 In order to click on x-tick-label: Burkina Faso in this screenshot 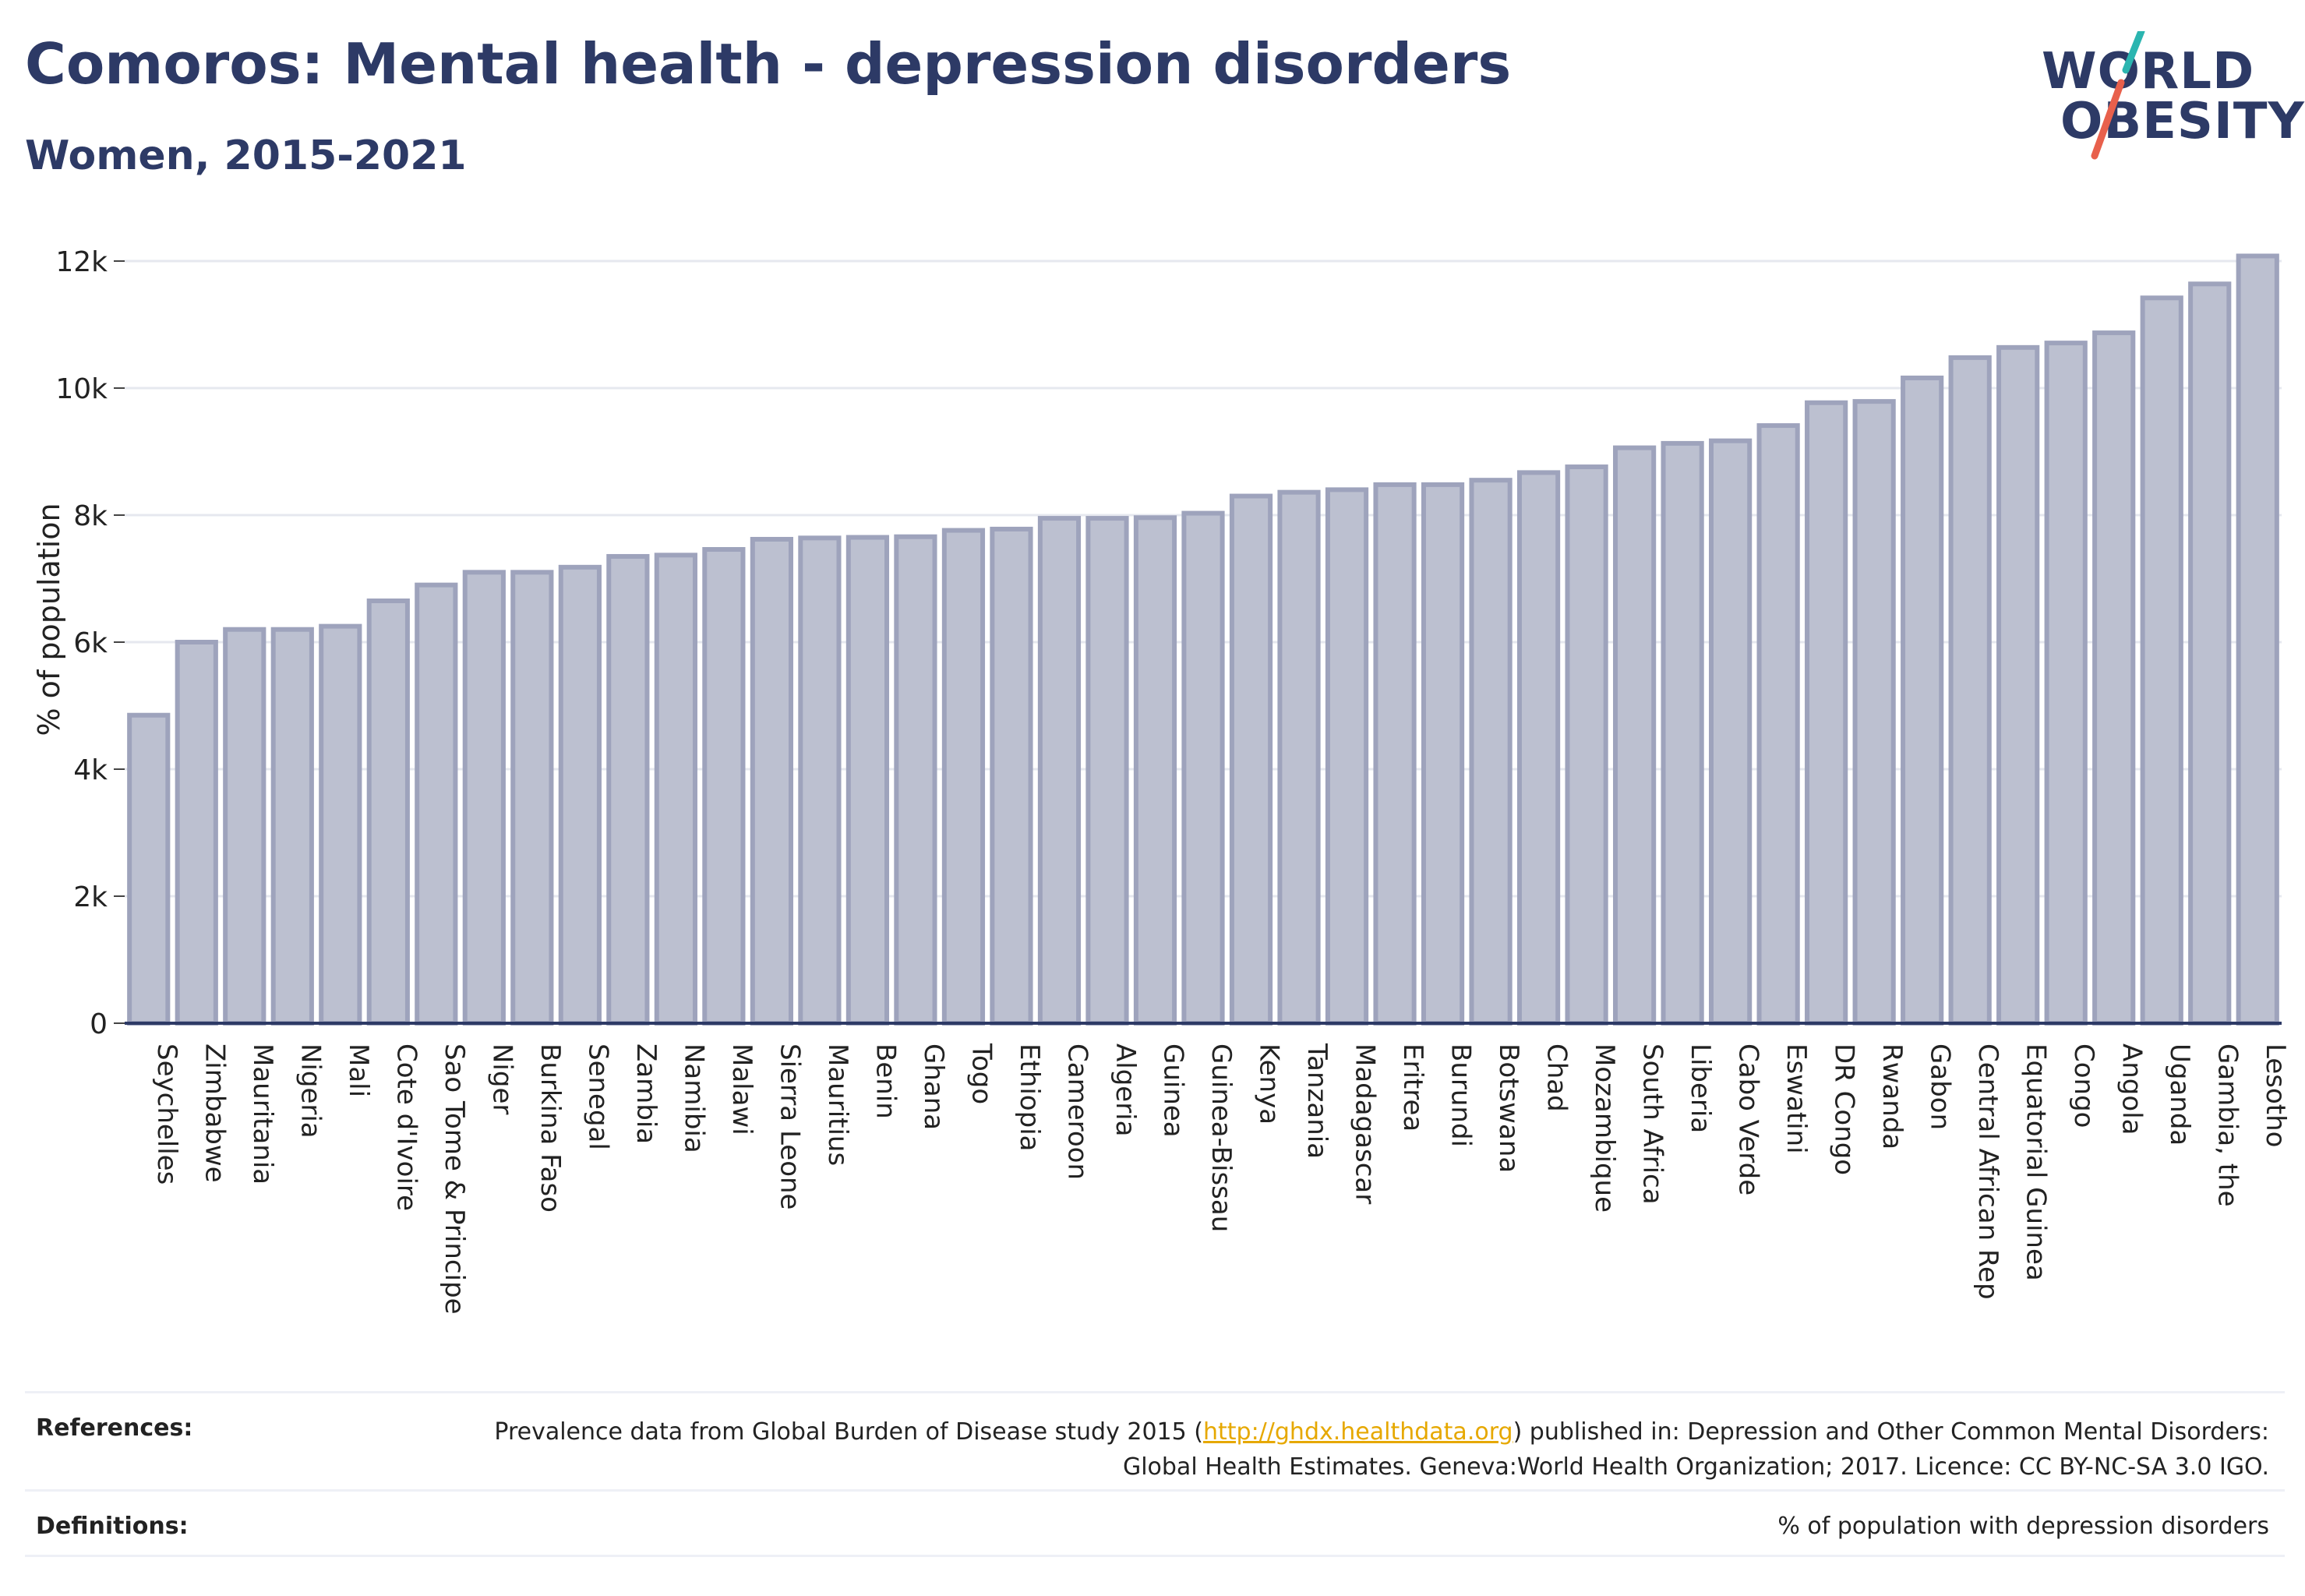, I will do `click(550, 1128)`.